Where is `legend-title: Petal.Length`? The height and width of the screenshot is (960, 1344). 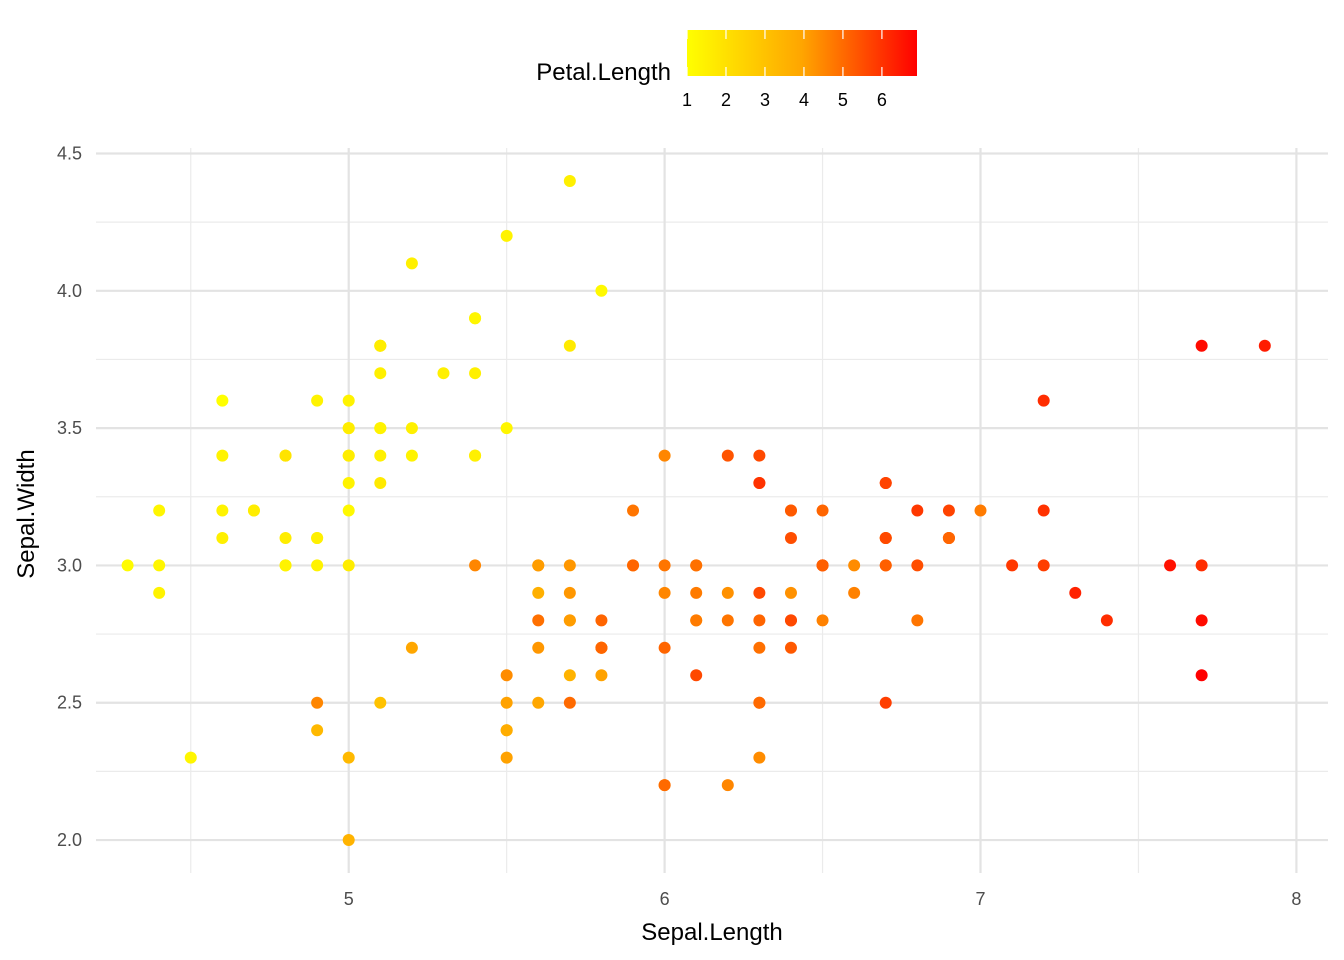 legend-title: Petal.Length is located at coordinates (603, 72).